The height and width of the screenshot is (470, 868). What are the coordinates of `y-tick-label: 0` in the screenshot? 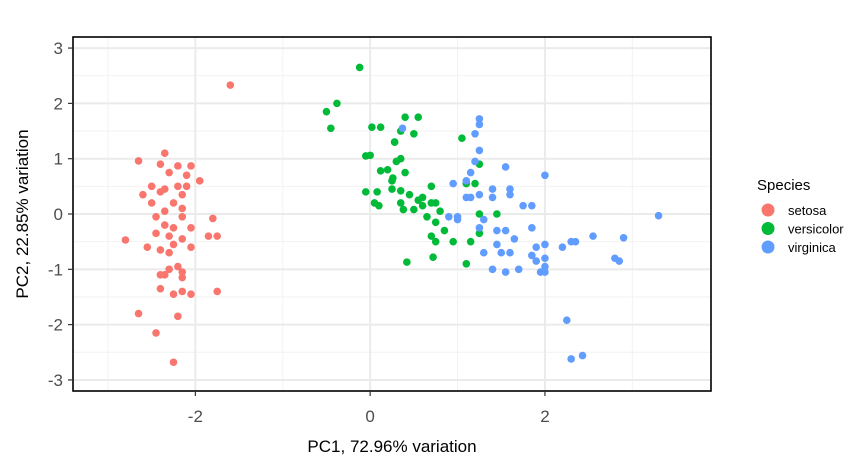 It's located at (58, 214).